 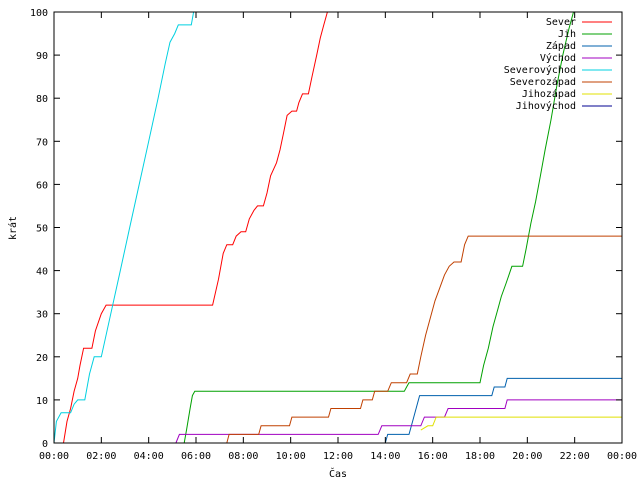 I want to click on y-tick-label: 80, so click(x=42, y=99).